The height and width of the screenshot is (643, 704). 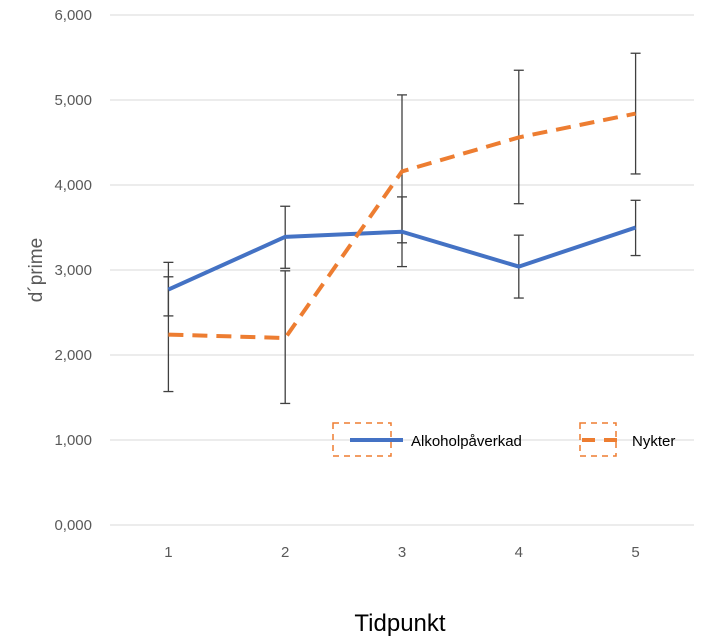 I want to click on y-axis-ticks: 0,000 1,000 2,000 3,000 4,000 5,000 6,000, so click(x=73, y=270).